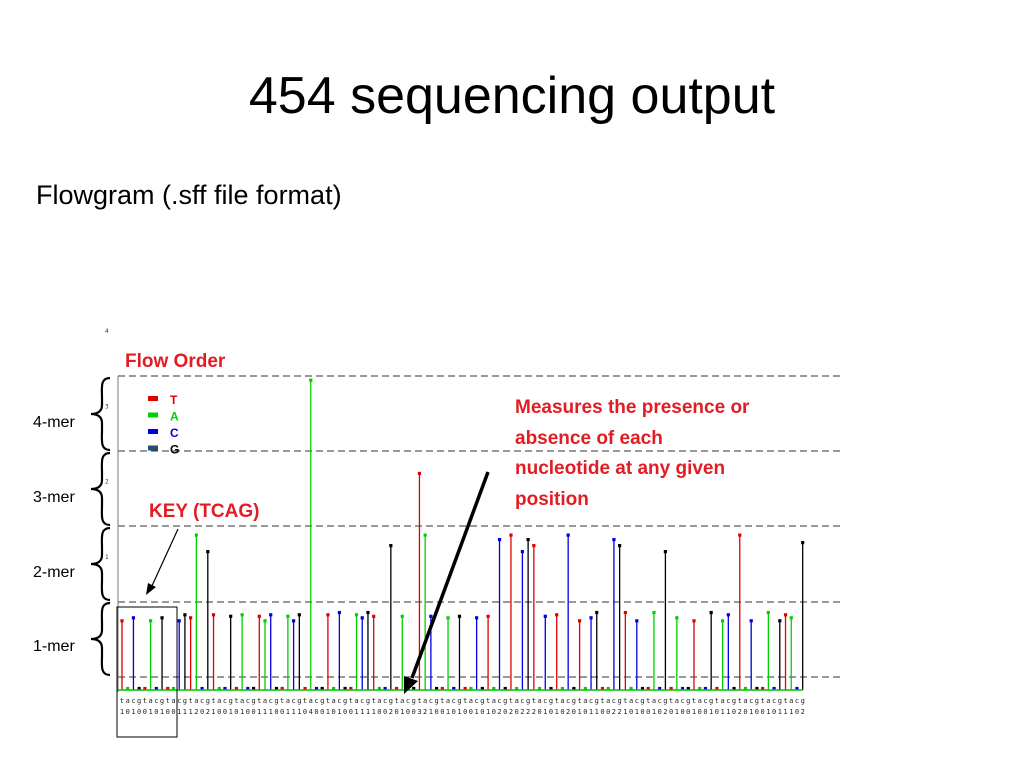  What do you see at coordinates (100, 526) in the screenshot?
I see `braces` at bounding box center [100, 526].